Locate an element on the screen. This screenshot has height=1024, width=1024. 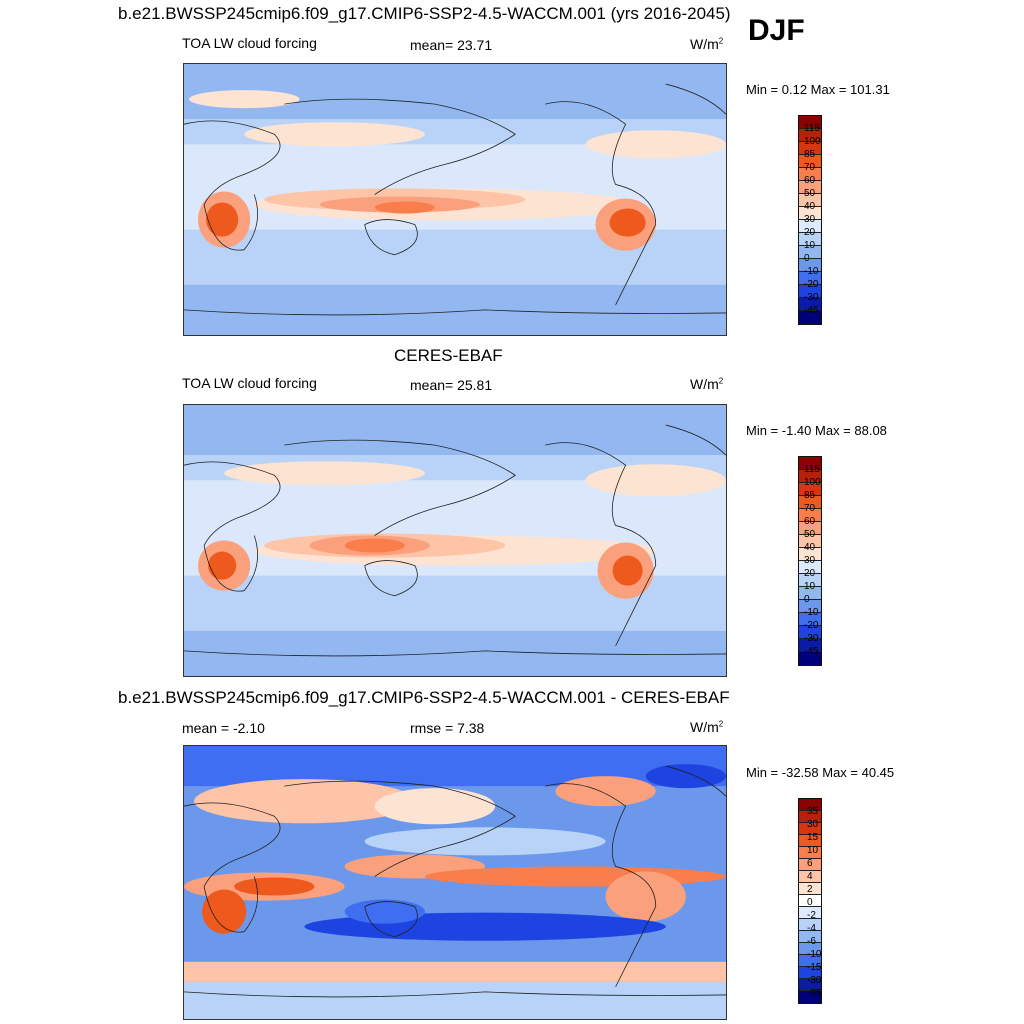
colorbar-label: 2 is located at coordinates (810, 889).